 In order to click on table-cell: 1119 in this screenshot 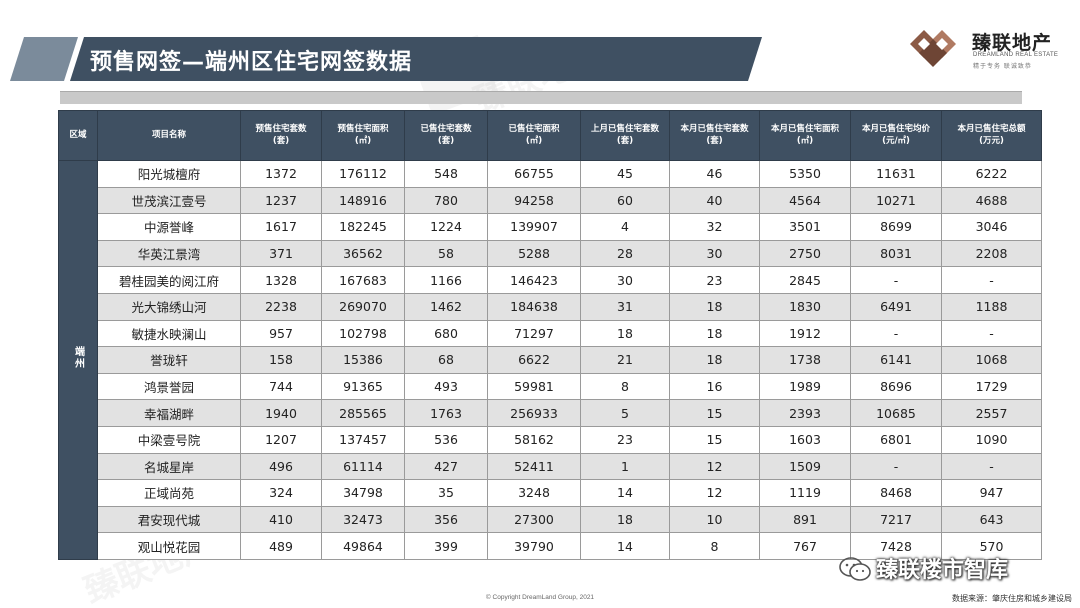, I will do `click(805, 493)`.